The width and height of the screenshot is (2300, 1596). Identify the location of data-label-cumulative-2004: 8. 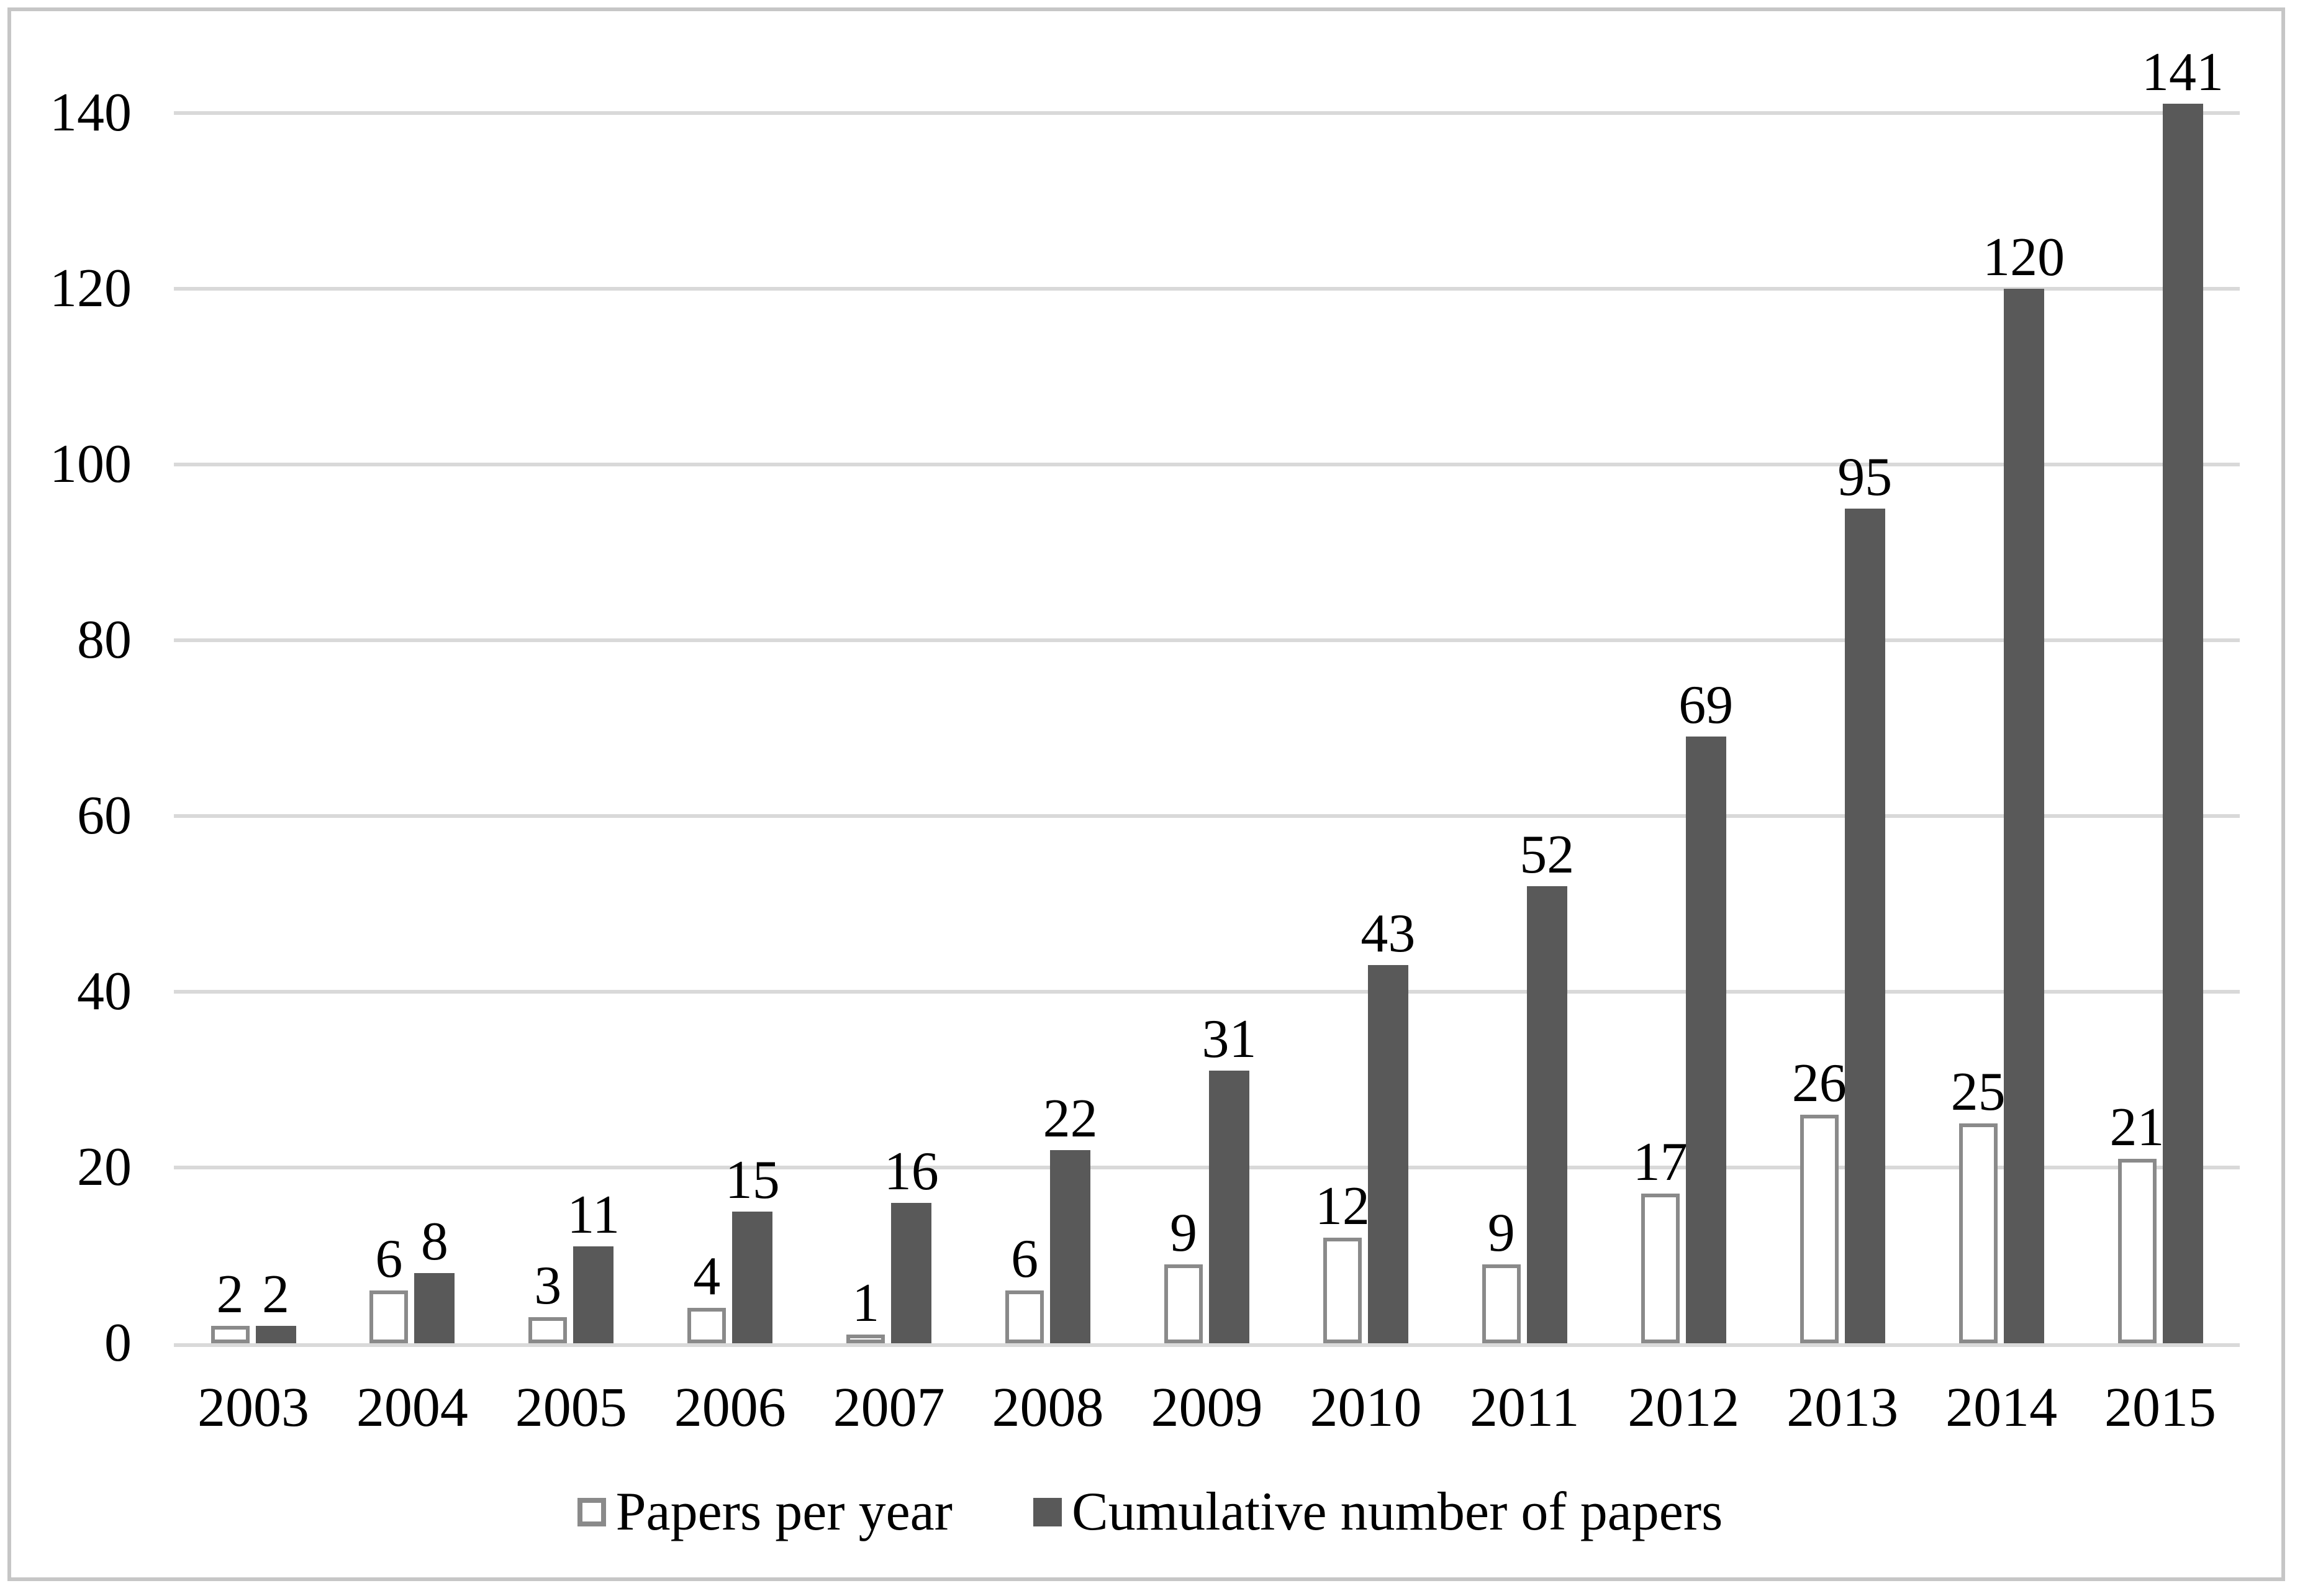
(434, 1241).